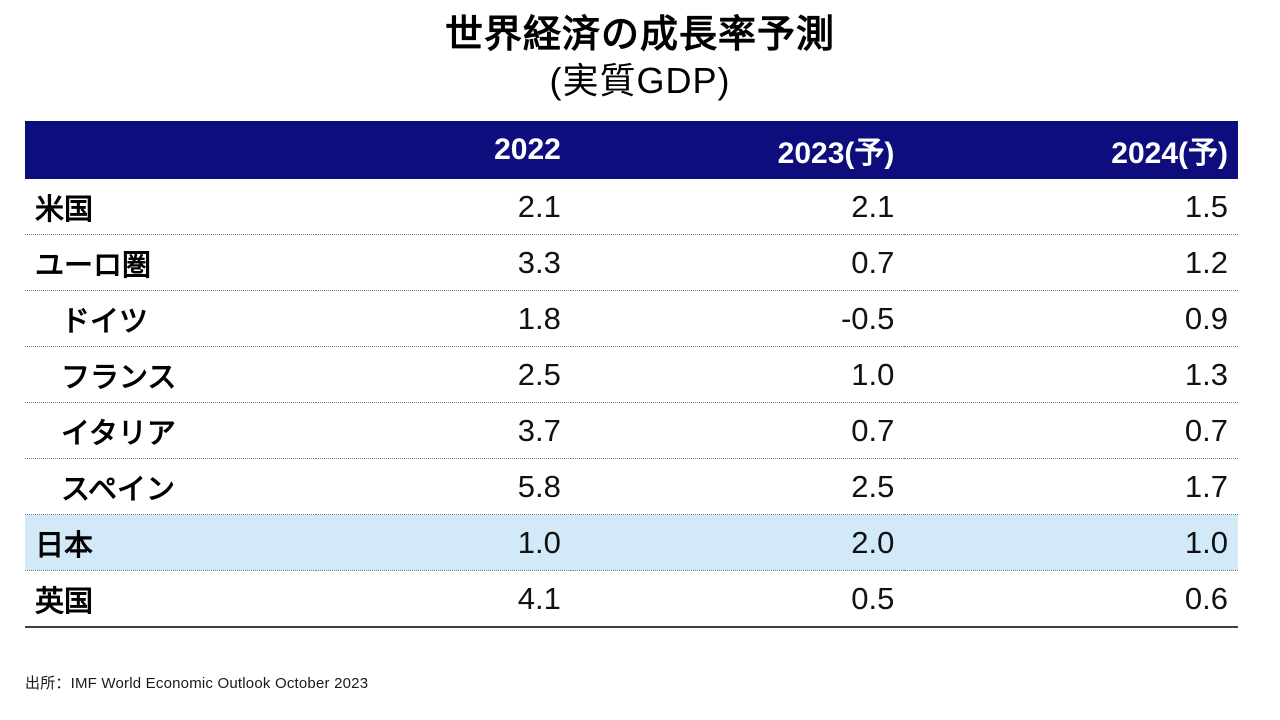  I want to click on table-row: ユーロ圏 3.3 0.7 1.2, so click(631, 262).